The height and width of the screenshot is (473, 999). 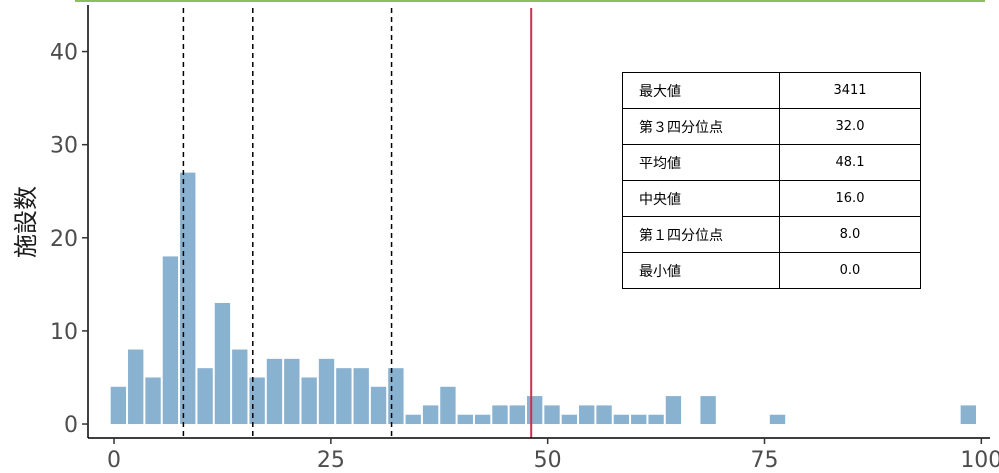 What do you see at coordinates (850, 234) in the screenshot?
I see `stats-value: 8.0` at bounding box center [850, 234].